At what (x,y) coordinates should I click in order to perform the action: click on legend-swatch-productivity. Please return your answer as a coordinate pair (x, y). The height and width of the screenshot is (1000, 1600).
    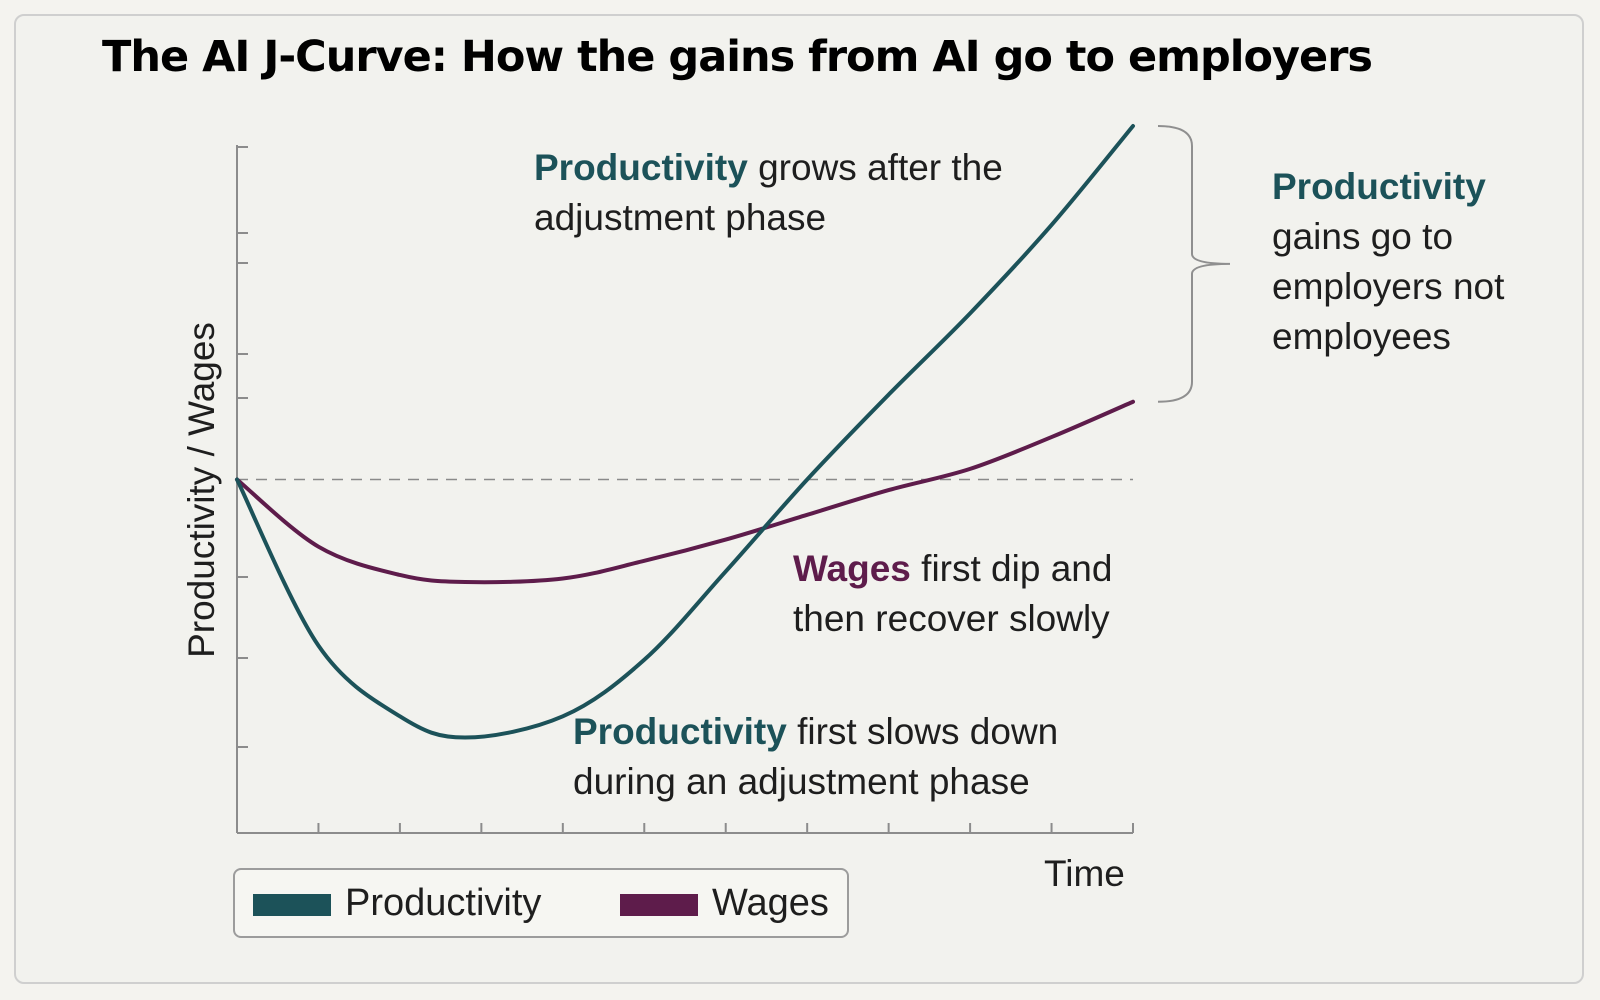
    Looking at the image, I should click on (292, 905).